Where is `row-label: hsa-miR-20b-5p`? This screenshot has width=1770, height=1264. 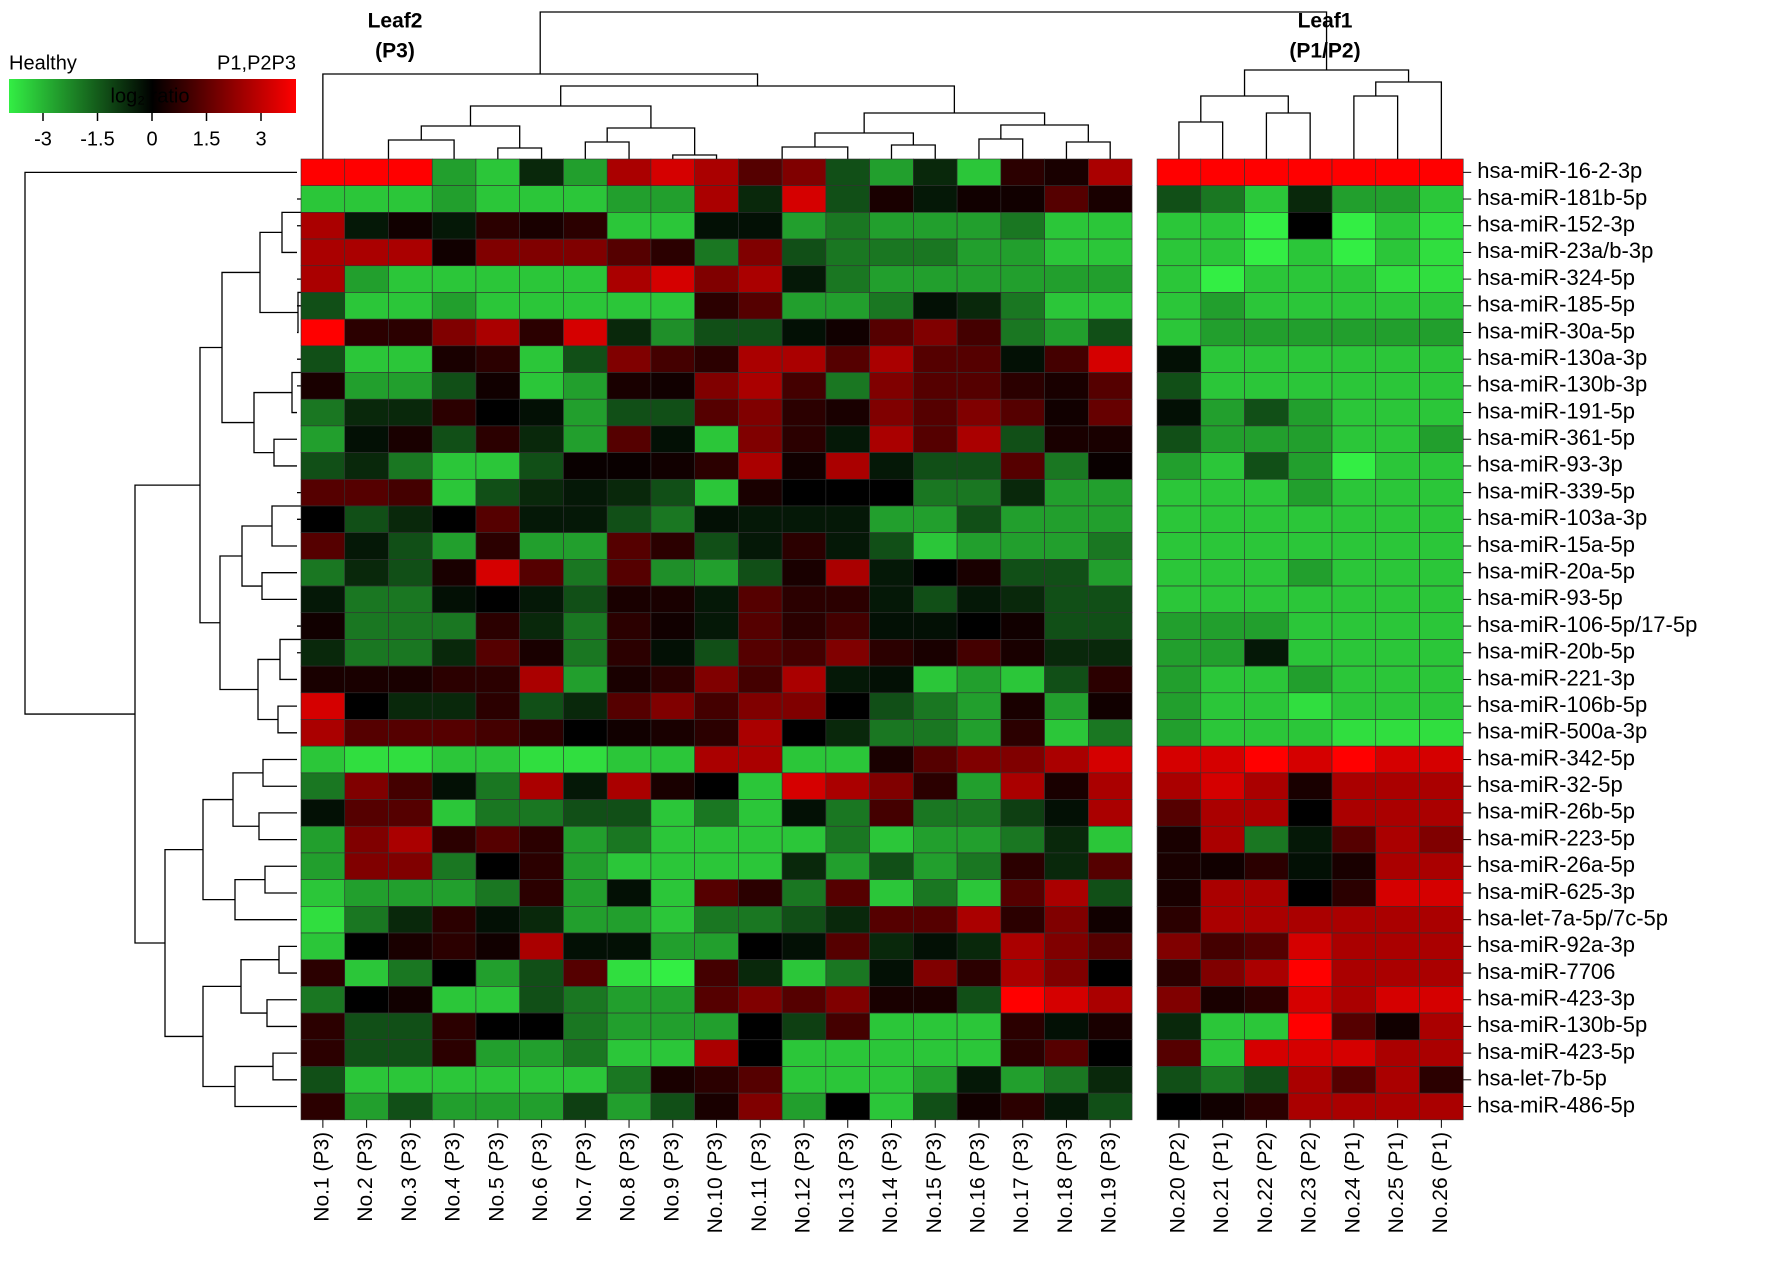 row-label: hsa-miR-20b-5p is located at coordinates (1556, 651).